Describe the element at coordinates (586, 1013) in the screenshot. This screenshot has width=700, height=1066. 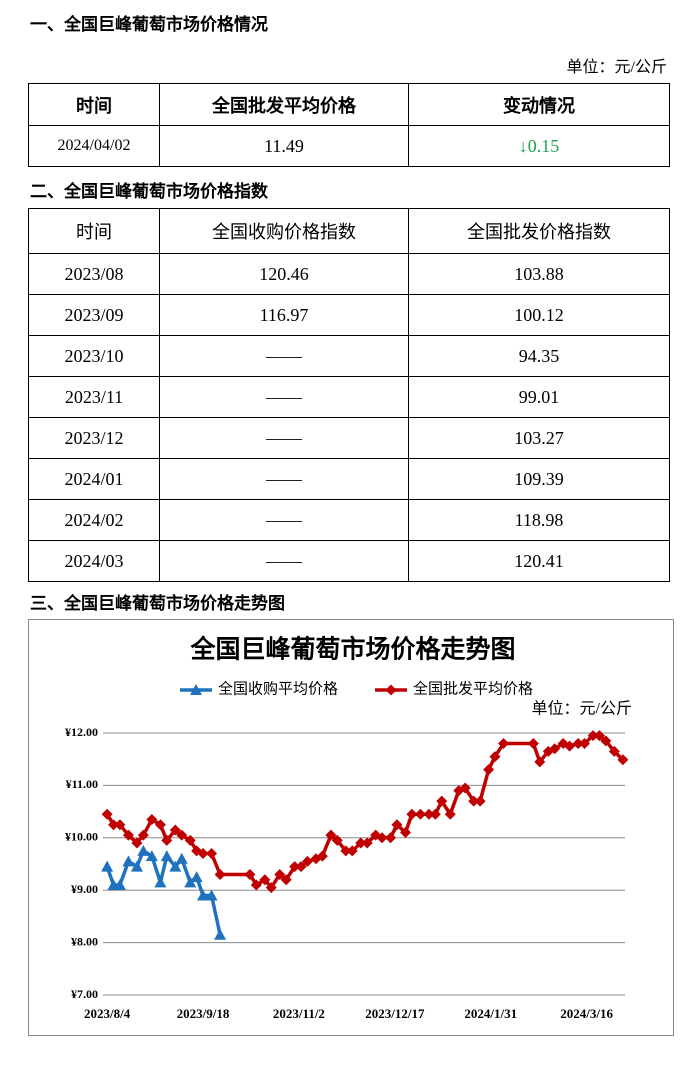
I see `x-tick-label: 2024/3/16` at that location.